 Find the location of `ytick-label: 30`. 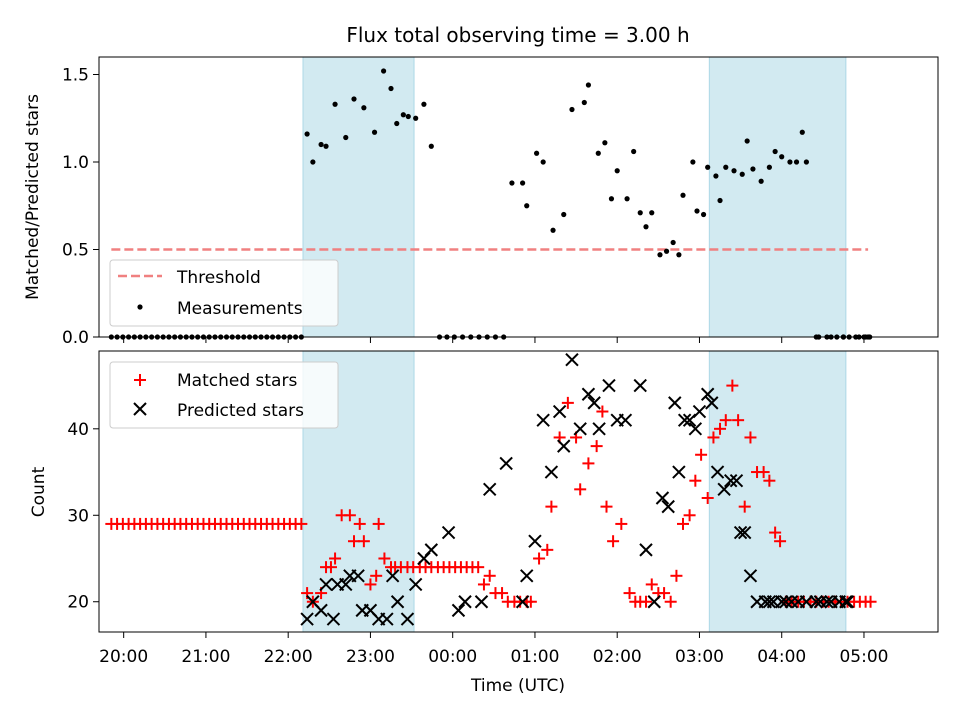

ytick-label: 30 is located at coordinates (78, 516).